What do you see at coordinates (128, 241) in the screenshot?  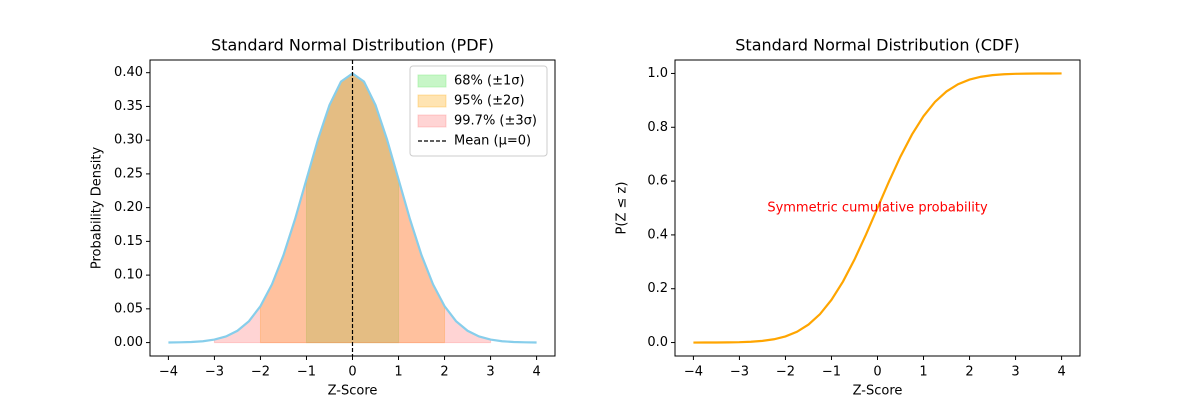 I see `y-tick-label: 0.15` at bounding box center [128, 241].